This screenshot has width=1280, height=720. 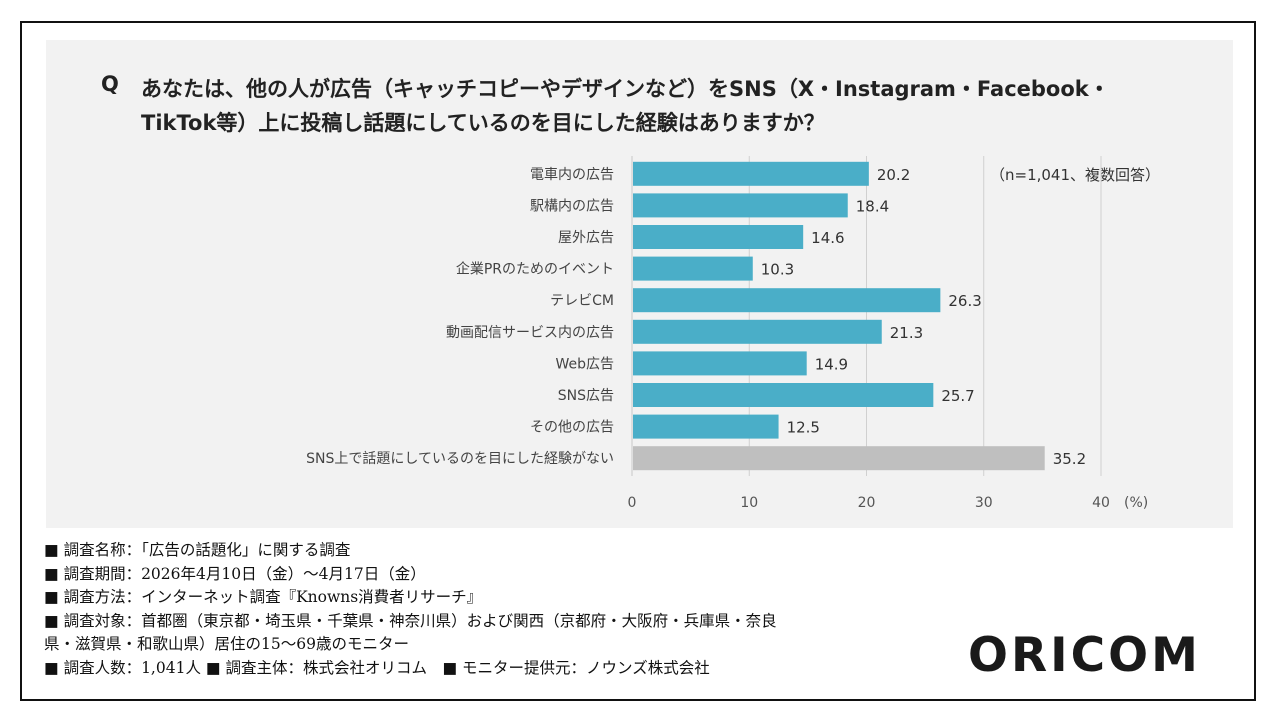 What do you see at coordinates (197, 550) in the screenshot?
I see `survey-name: ■ 調査名称：「広告の話題化」に関する調査` at bounding box center [197, 550].